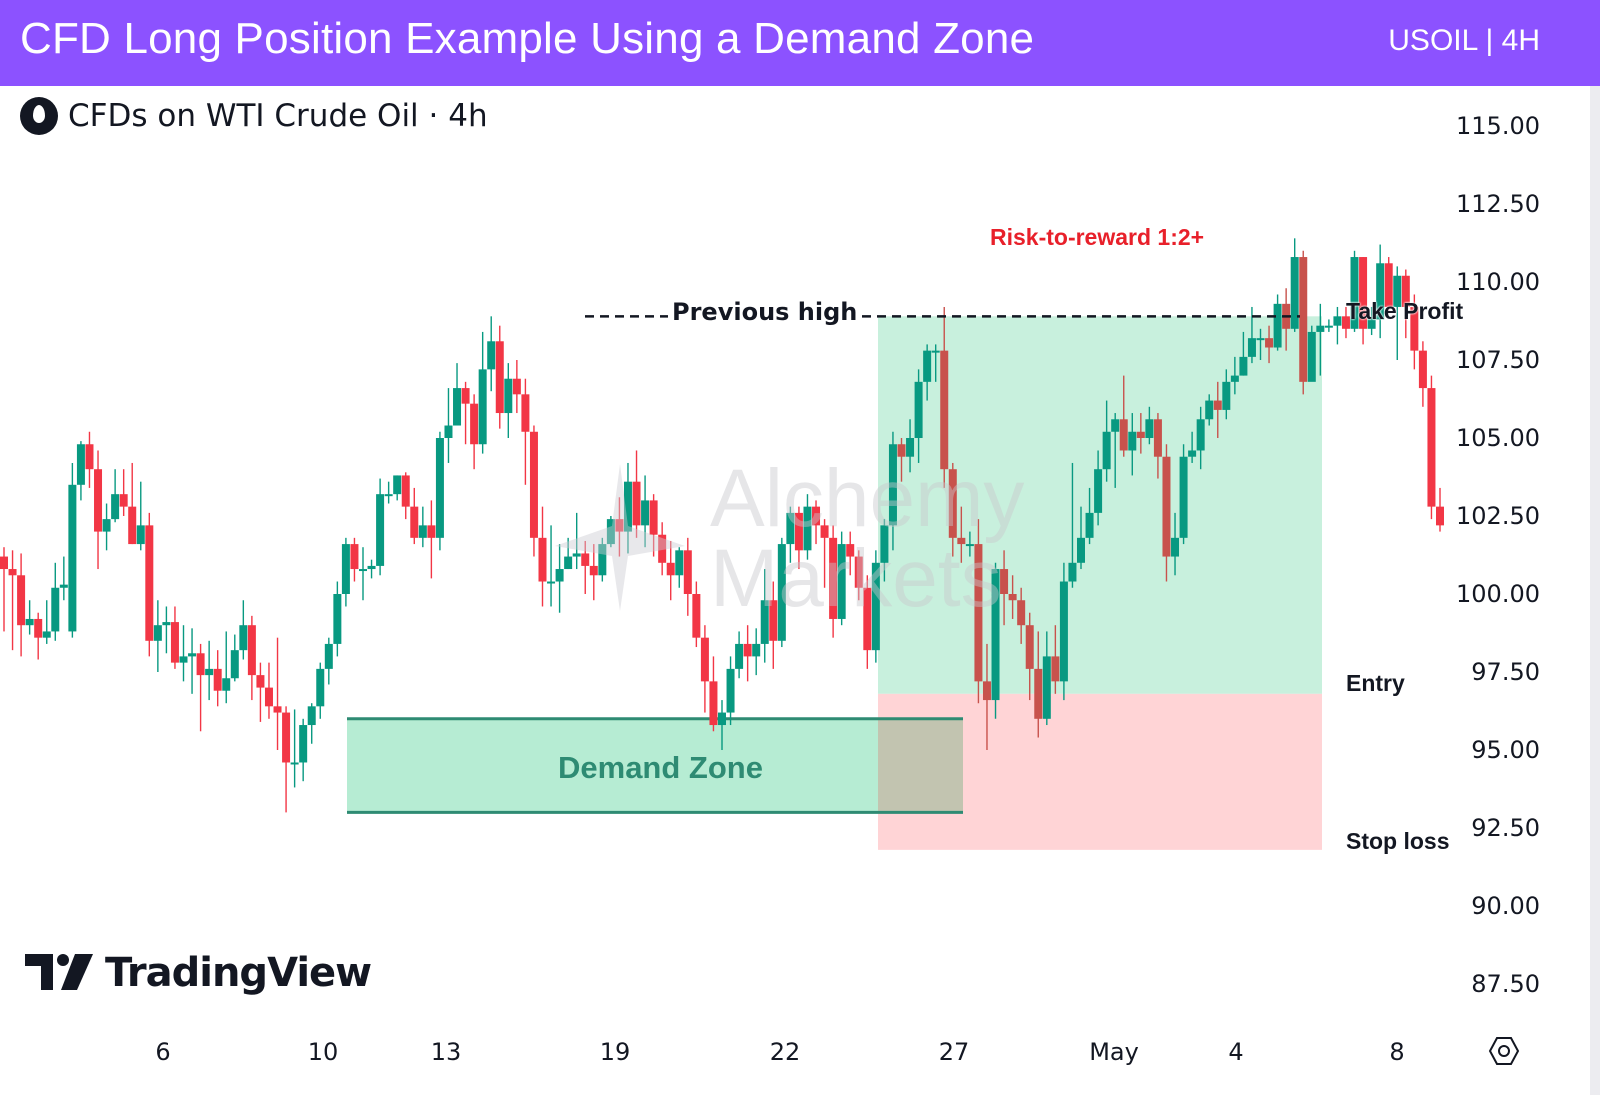  What do you see at coordinates (1114, 1052) in the screenshot?
I see `time-tick-label: May` at bounding box center [1114, 1052].